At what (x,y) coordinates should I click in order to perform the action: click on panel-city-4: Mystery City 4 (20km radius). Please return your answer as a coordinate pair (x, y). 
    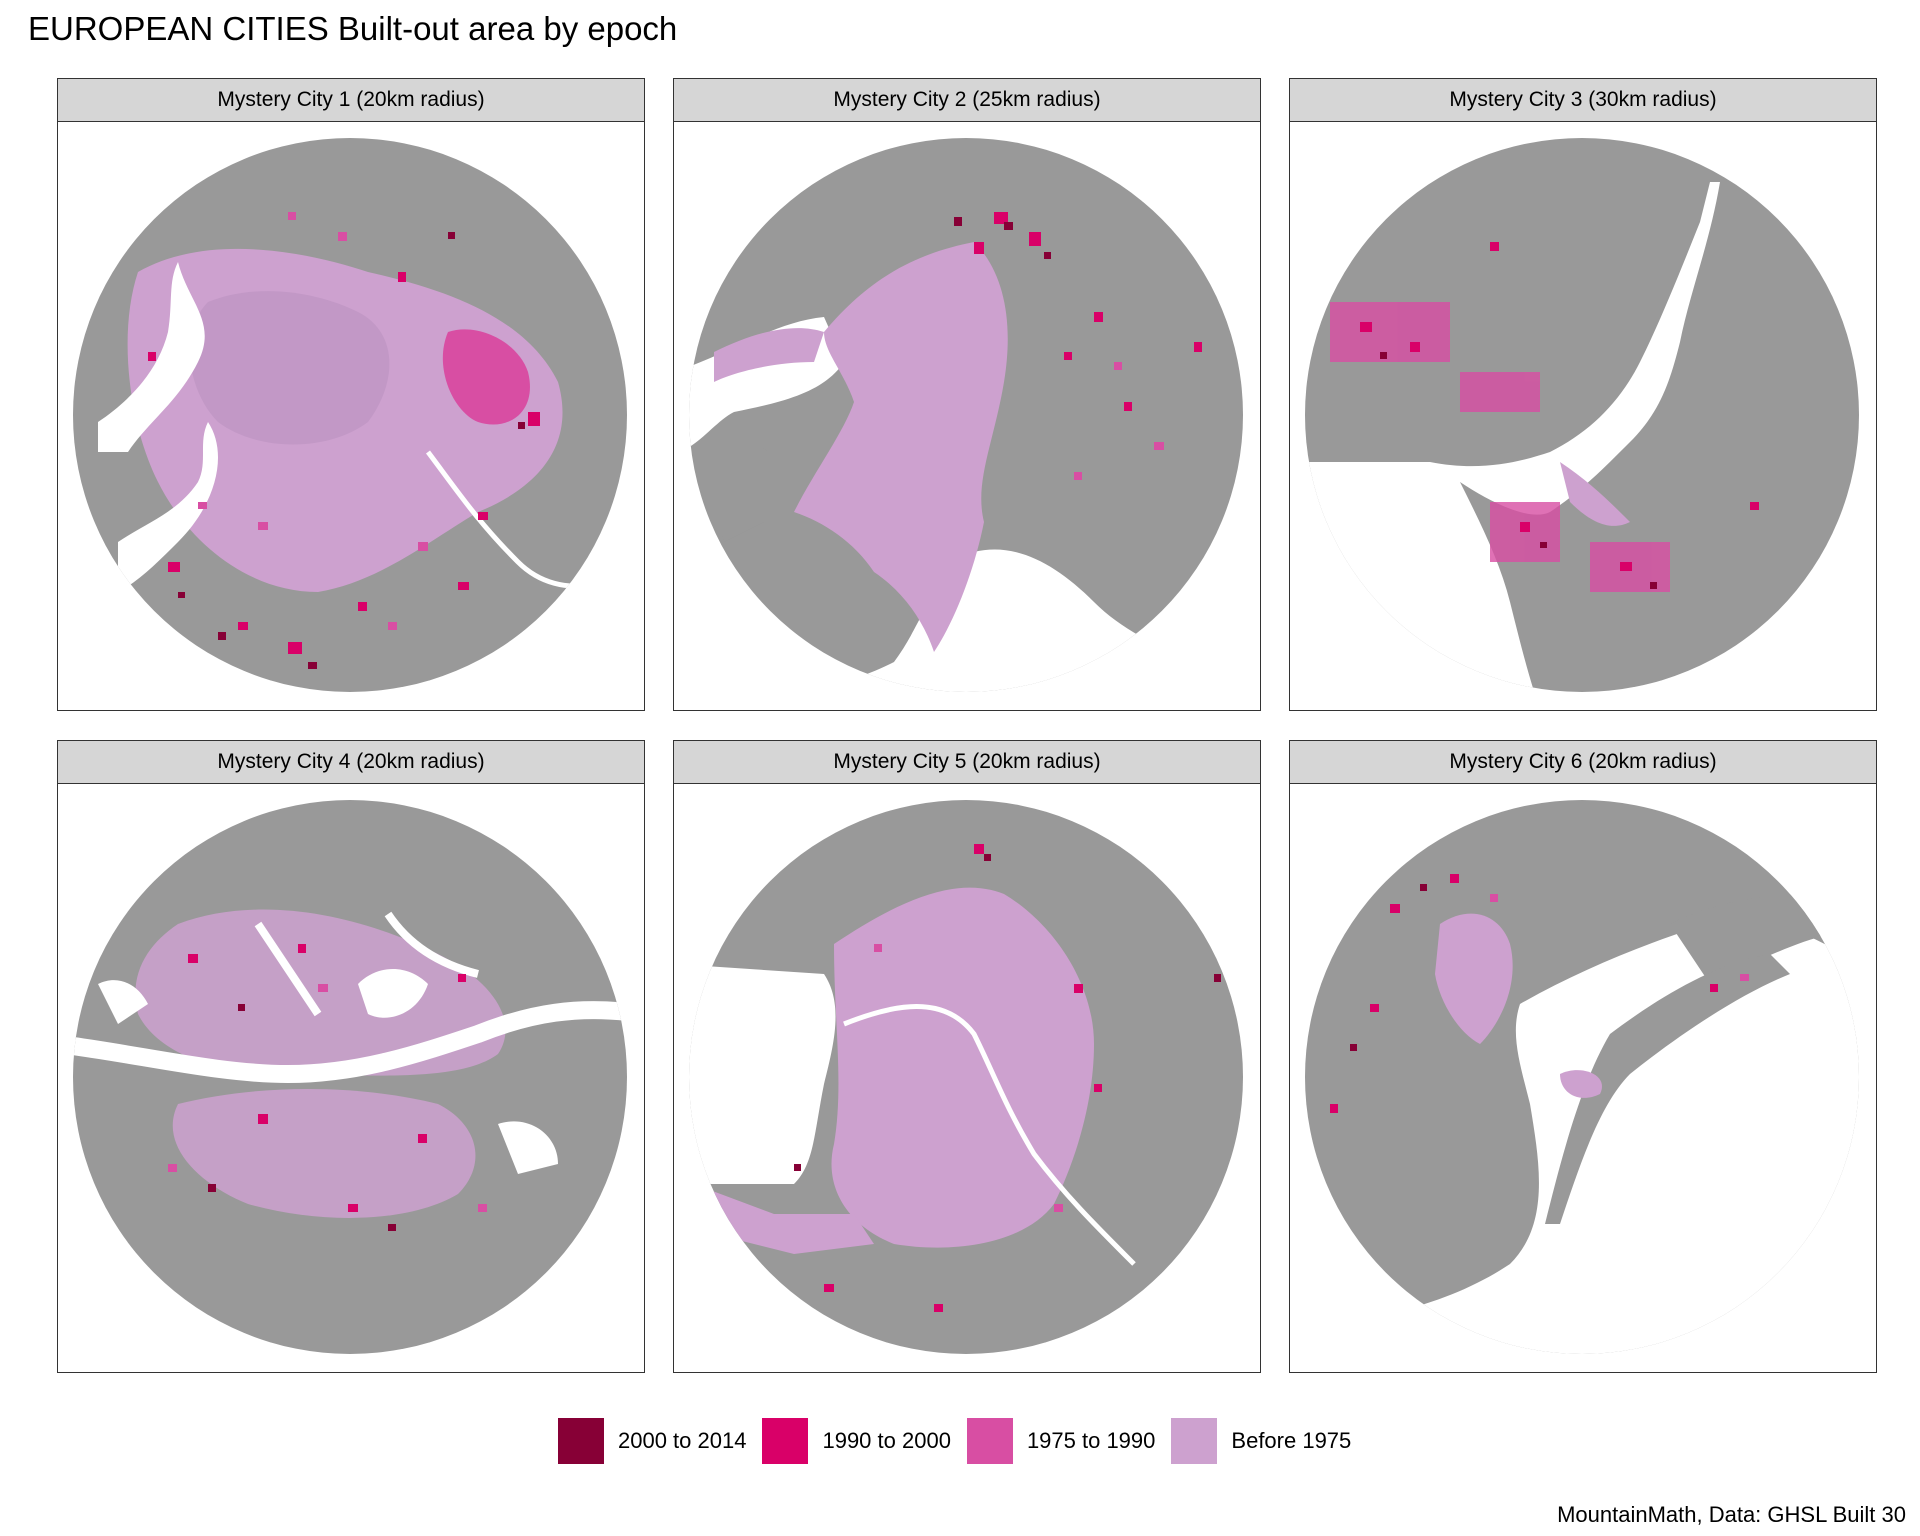
    Looking at the image, I should click on (351, 1056).